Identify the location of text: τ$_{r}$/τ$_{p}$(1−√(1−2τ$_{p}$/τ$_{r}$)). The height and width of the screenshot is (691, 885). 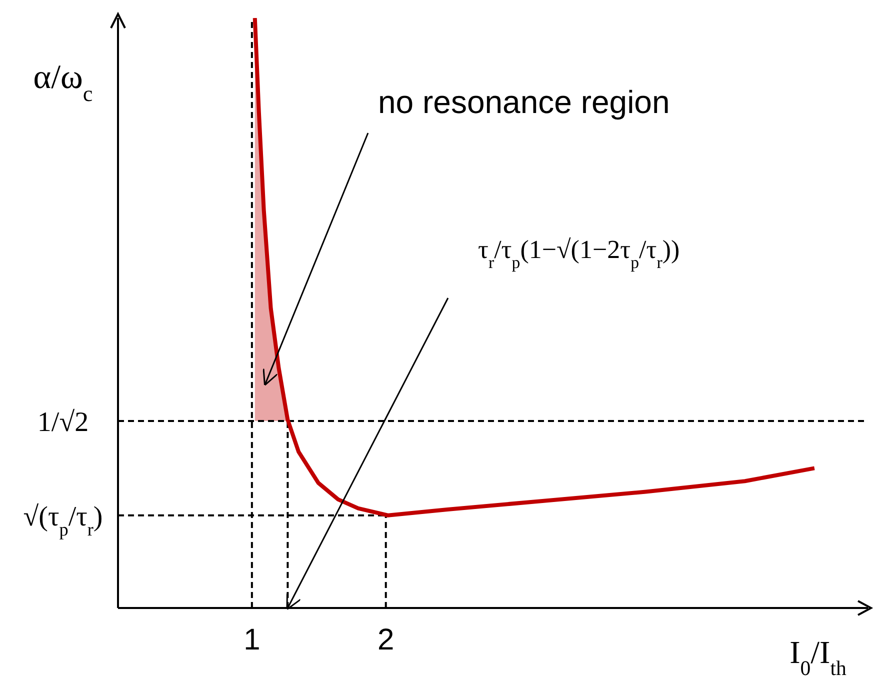
(579, 253).